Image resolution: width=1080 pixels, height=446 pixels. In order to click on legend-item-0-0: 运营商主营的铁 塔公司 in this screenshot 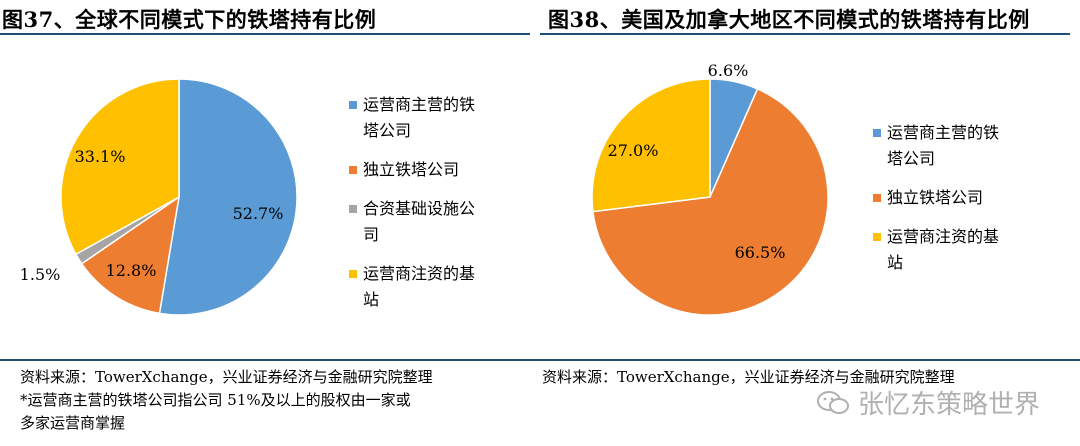, I will do `click(431, 118)`.